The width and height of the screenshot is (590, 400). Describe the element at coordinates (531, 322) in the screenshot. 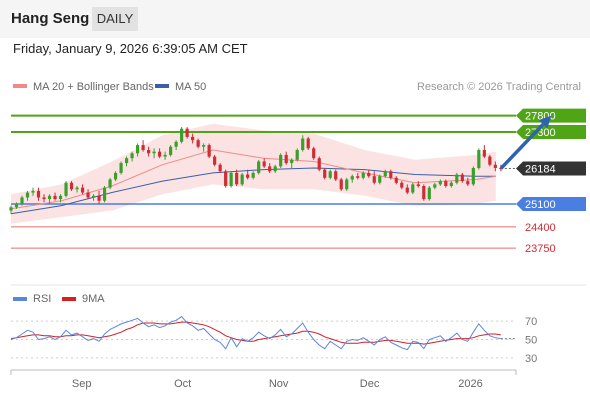

I see `rsi-tick-label-70: 70` at that location.